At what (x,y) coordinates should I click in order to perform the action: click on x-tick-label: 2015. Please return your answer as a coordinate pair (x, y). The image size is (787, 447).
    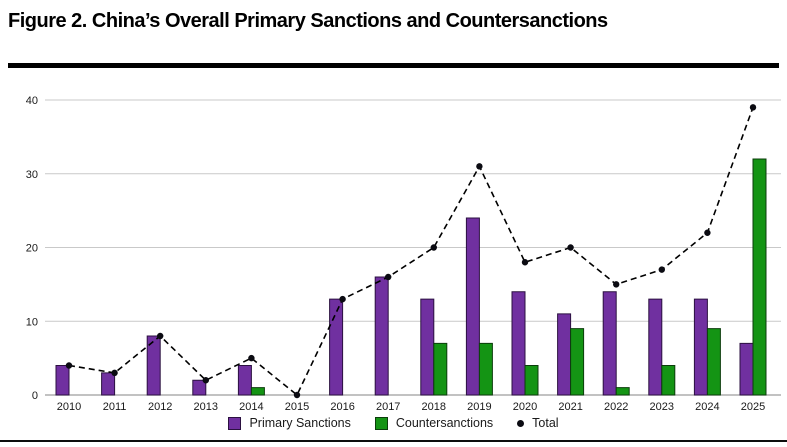
    Looking at the image, I should click on (297, 407).